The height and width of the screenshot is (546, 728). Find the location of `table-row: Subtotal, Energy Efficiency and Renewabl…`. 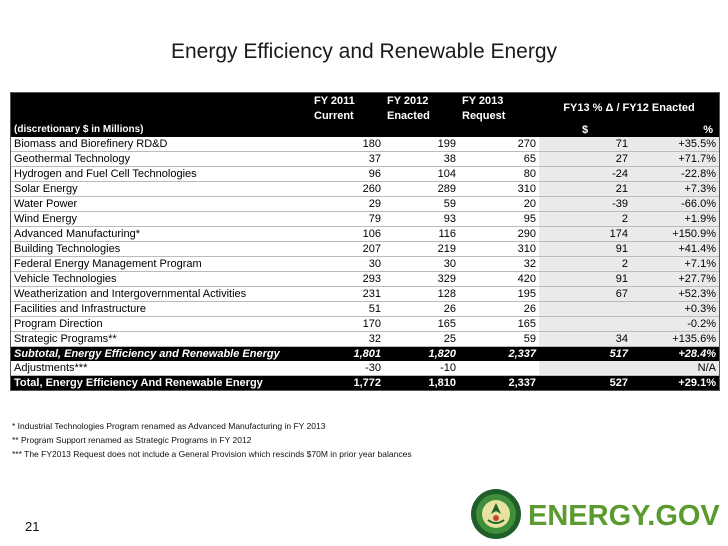

table-row: Subtotal, Energy Efficiency and Renewabl… is located at coordinates (365, 353).